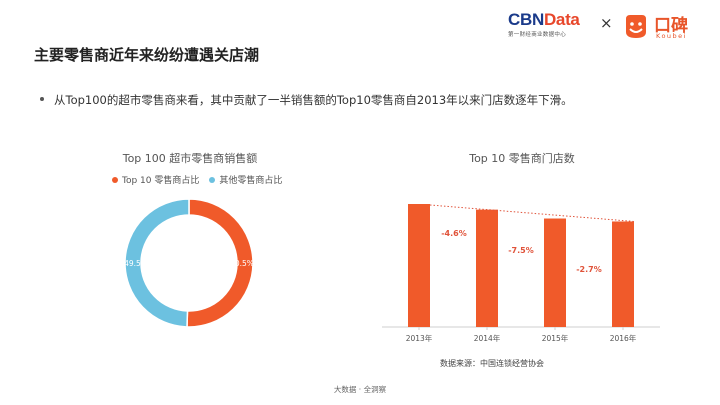  Describe the element at coordinates (242, 263) in the screenshot. I see `donut-data-label: 50.5%` at that location.